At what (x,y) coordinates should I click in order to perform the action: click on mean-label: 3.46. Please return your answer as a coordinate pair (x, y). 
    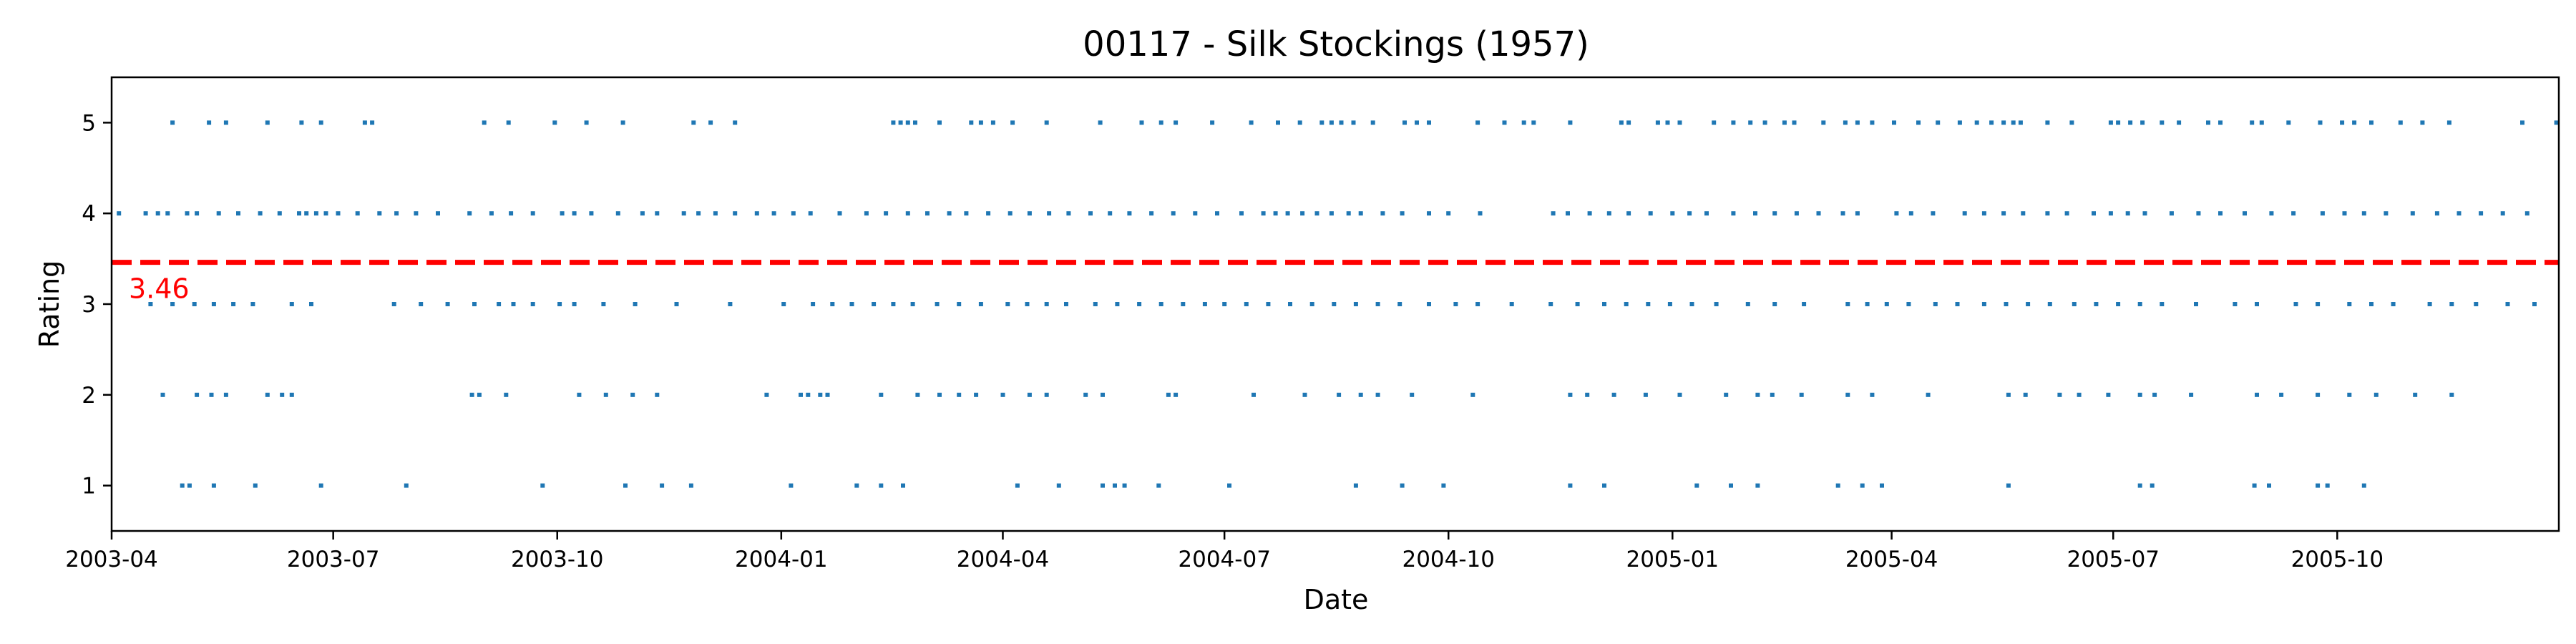
    Looking at the image, I should click on (159, 289).